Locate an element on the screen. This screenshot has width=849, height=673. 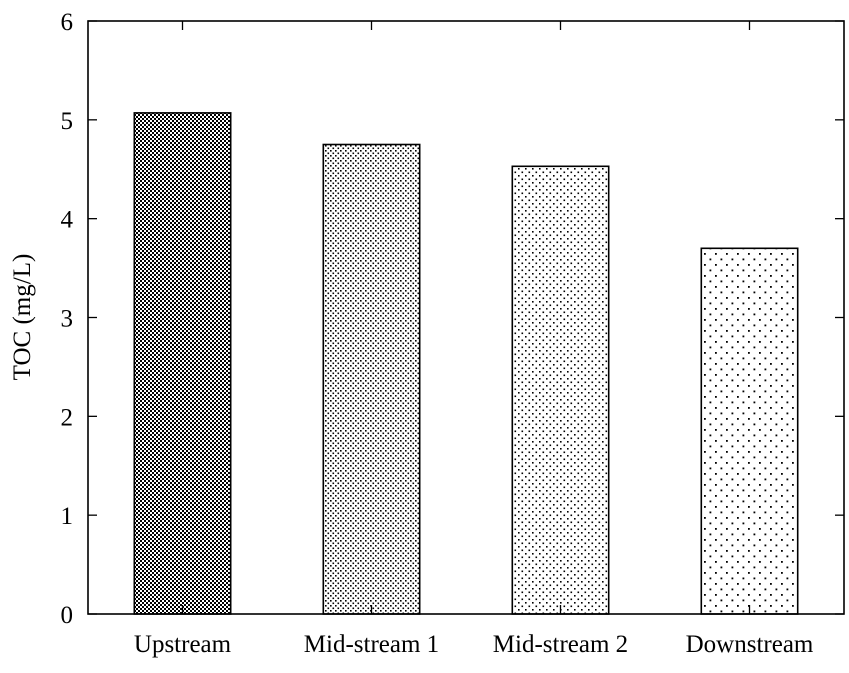
y-tick-label: 2 is located at coordinates (67, 417).